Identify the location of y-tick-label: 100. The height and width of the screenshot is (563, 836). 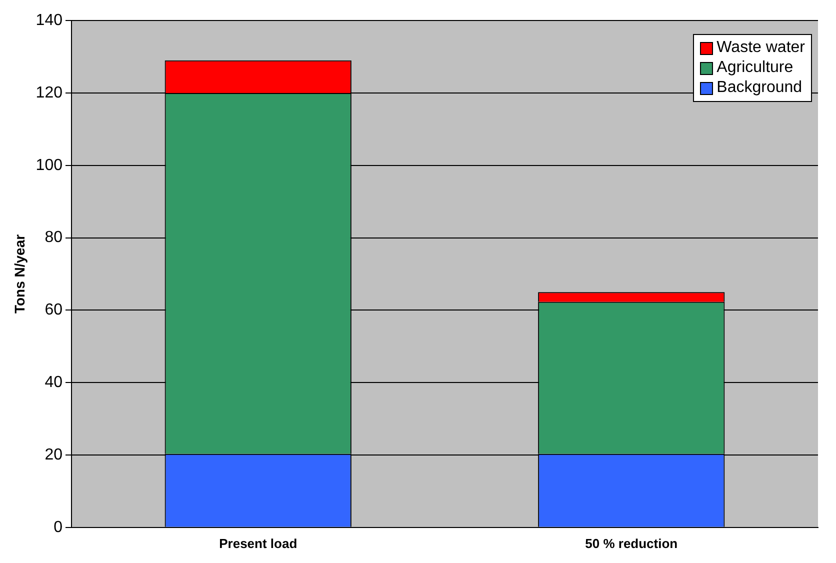
(49, 165).